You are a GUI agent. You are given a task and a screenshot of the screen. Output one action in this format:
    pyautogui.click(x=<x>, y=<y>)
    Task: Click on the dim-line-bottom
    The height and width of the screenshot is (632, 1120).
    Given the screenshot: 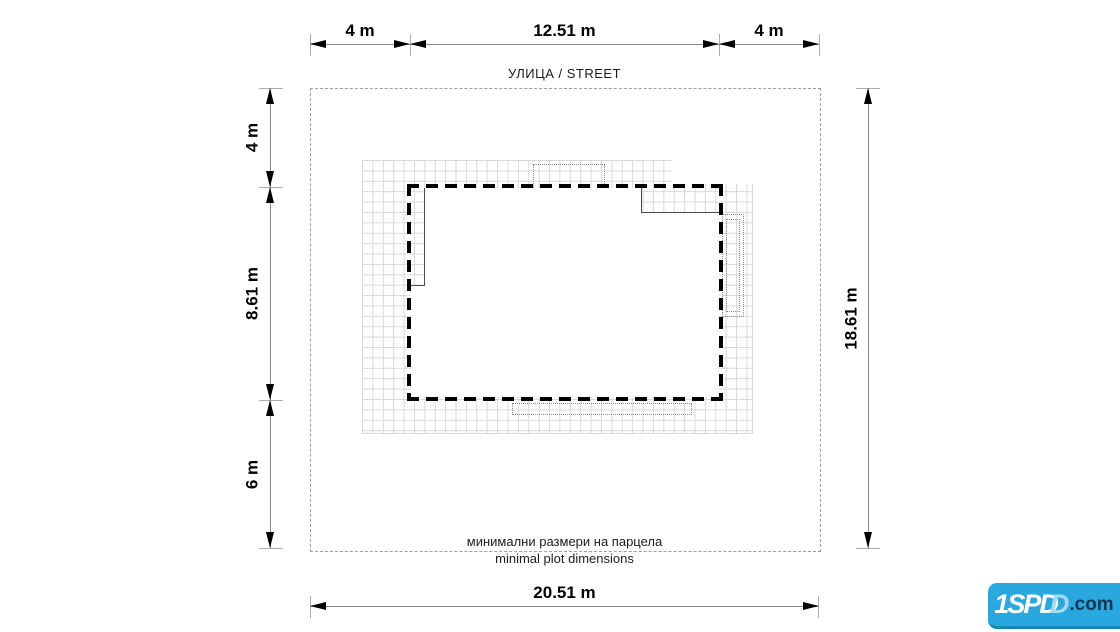 What is the action you would take?
    pyautogui.click(x=564, y=606)
    